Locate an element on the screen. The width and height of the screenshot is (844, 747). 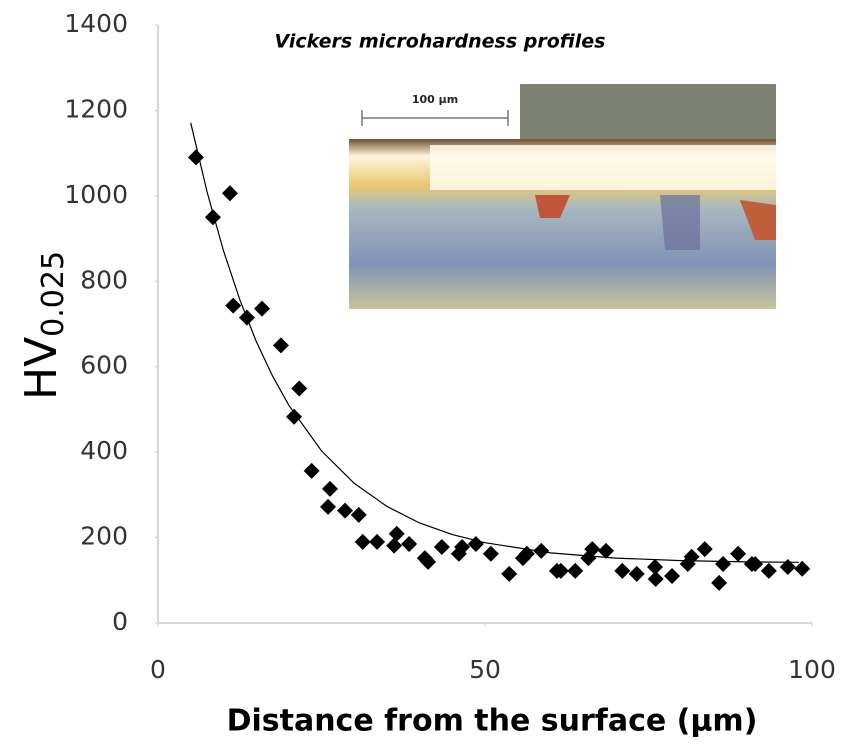
y-tick-label: 400 is located at coordinates (104, 450).